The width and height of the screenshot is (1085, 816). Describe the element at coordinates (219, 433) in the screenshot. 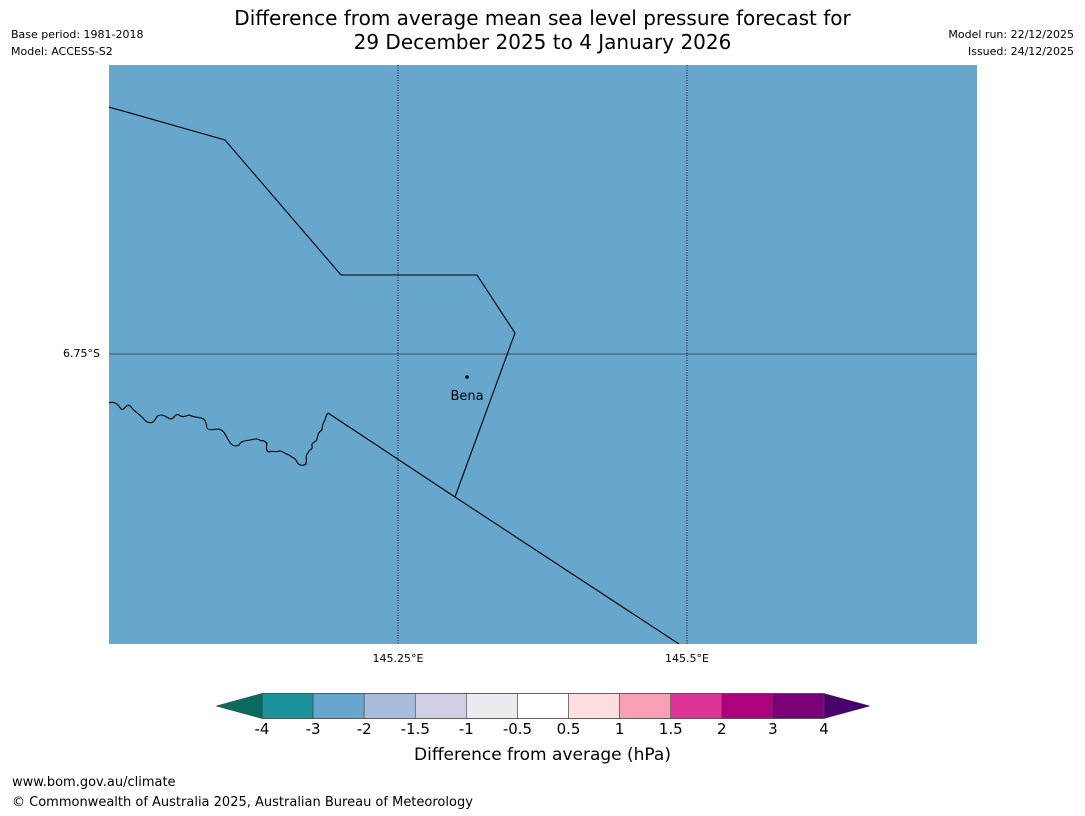

I see `province-boundary-west` at that location.